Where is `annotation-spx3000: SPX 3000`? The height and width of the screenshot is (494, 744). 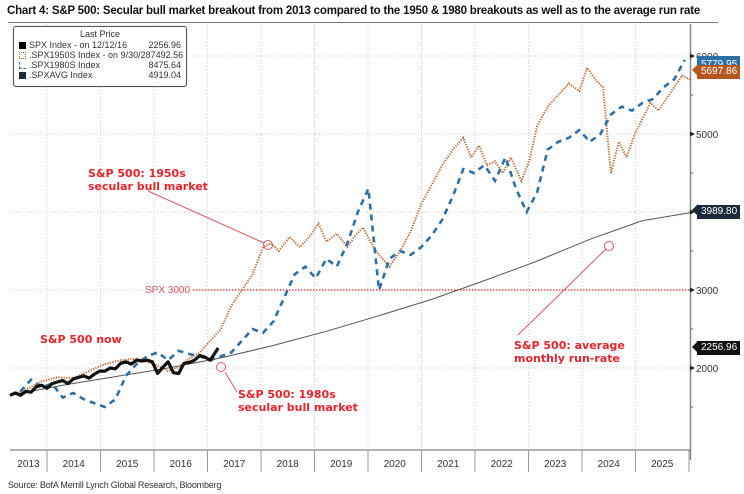
annotation-spx3000: SPX 3000 is located at coordinates (168, 290).